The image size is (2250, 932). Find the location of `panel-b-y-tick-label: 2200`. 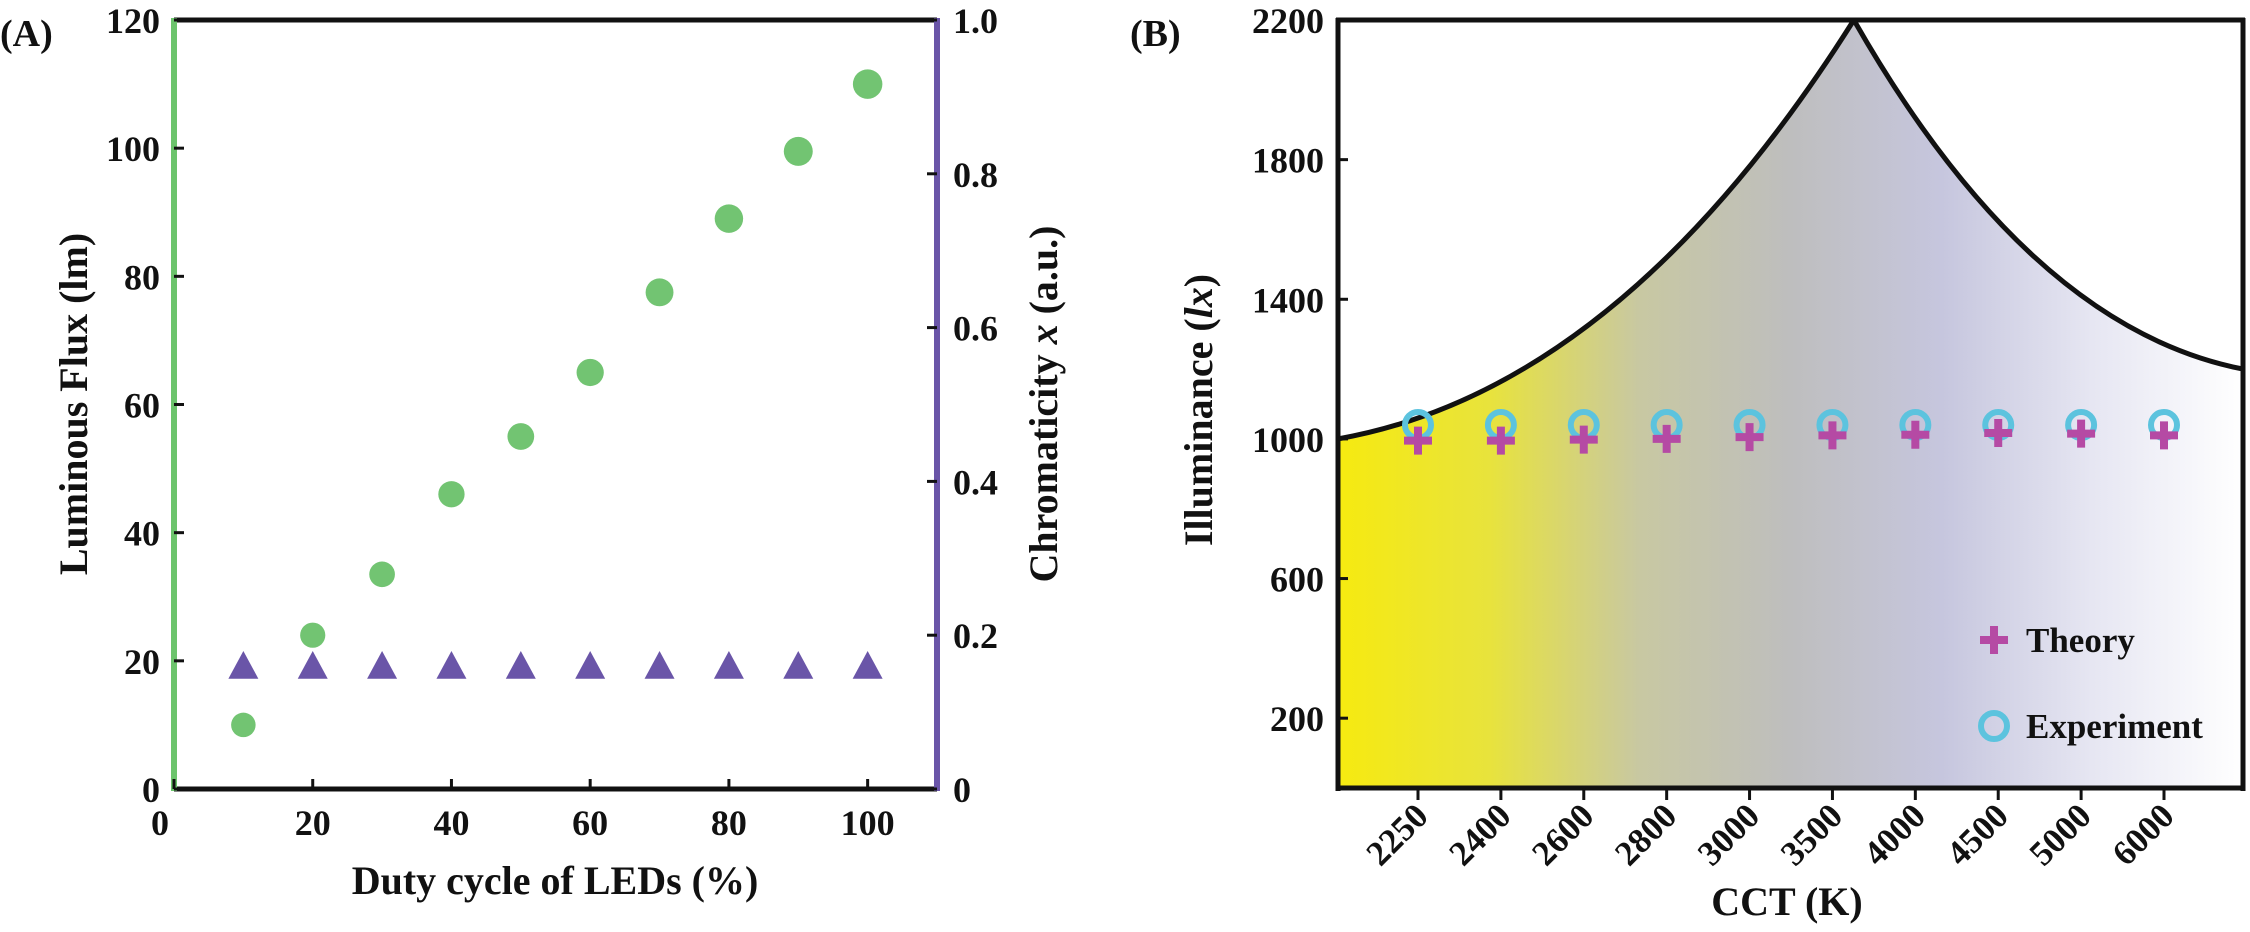

panel-b-y-tick-label: 2200 is located at coordinates (1288, 21).